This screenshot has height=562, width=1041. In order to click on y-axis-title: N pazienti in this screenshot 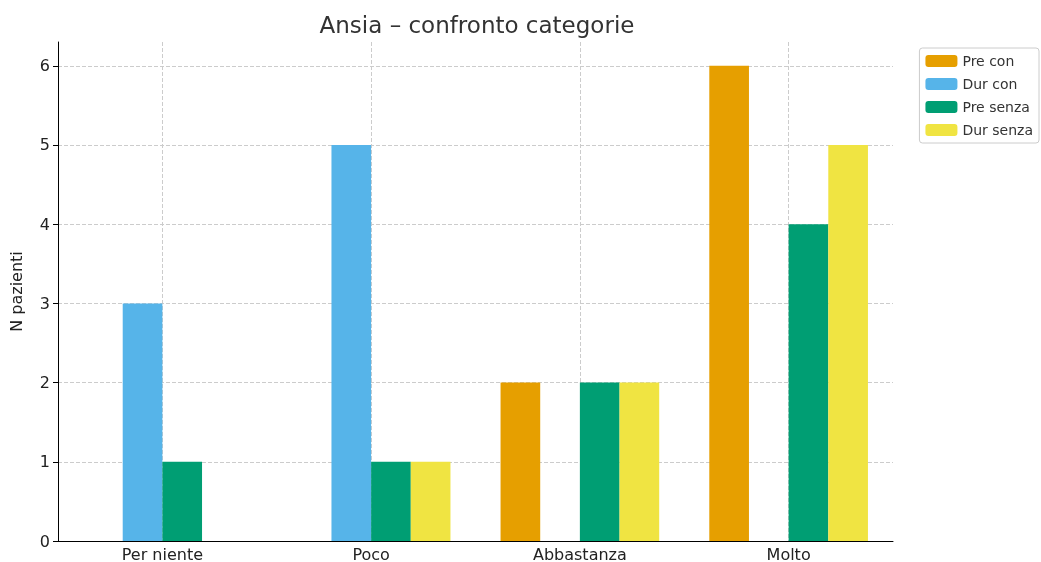, I will do `click(16, 291)`.